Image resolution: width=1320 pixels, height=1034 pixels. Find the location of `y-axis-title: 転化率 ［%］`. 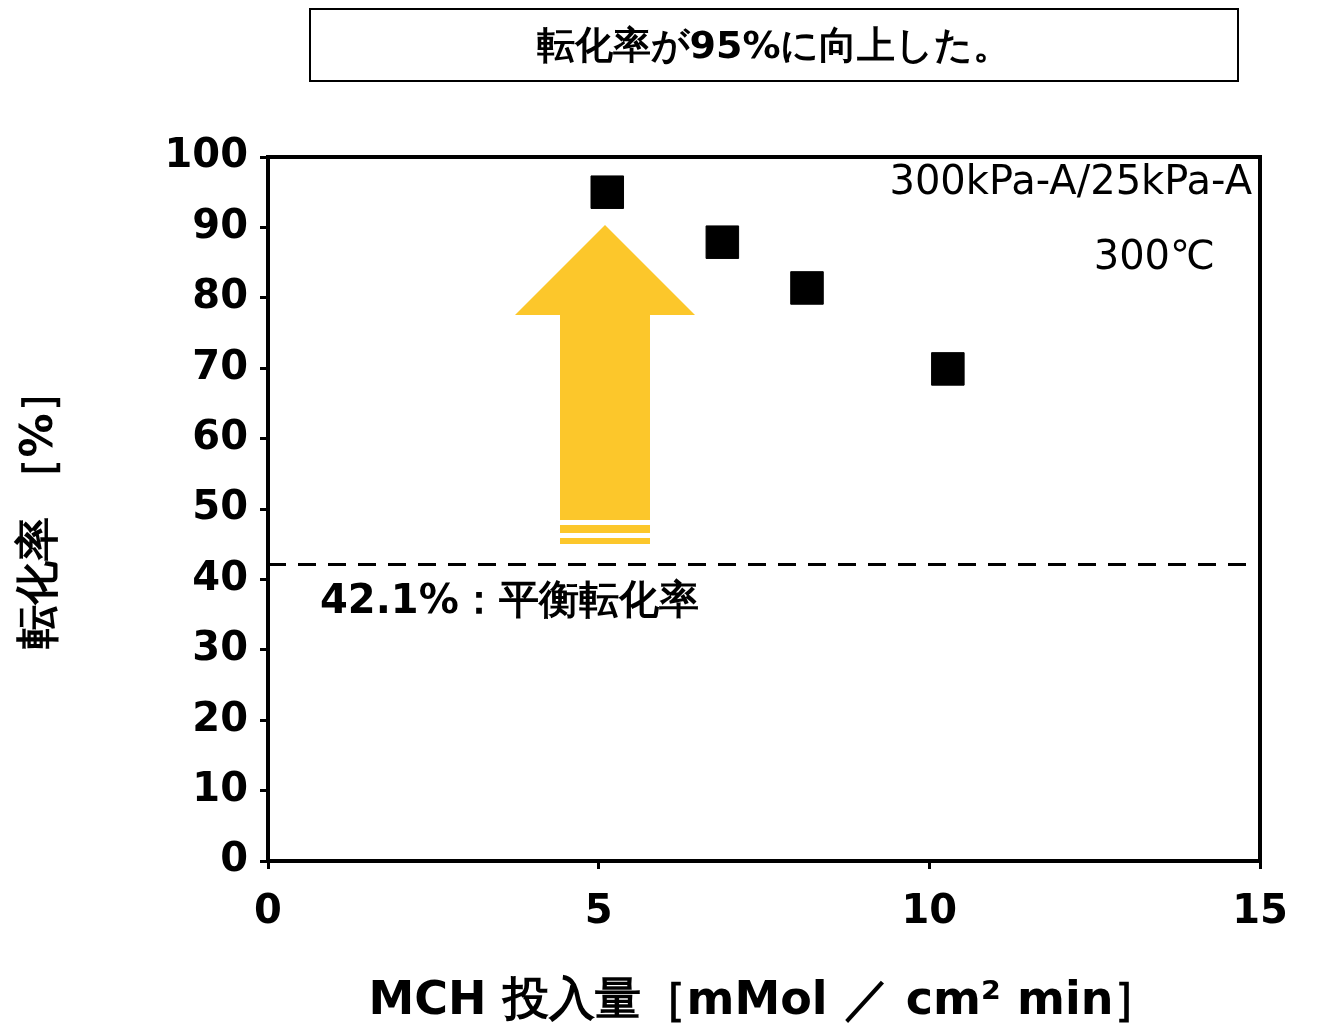

y-axis-title: 転化率 ［%］ is located at coordinates (36, 509).